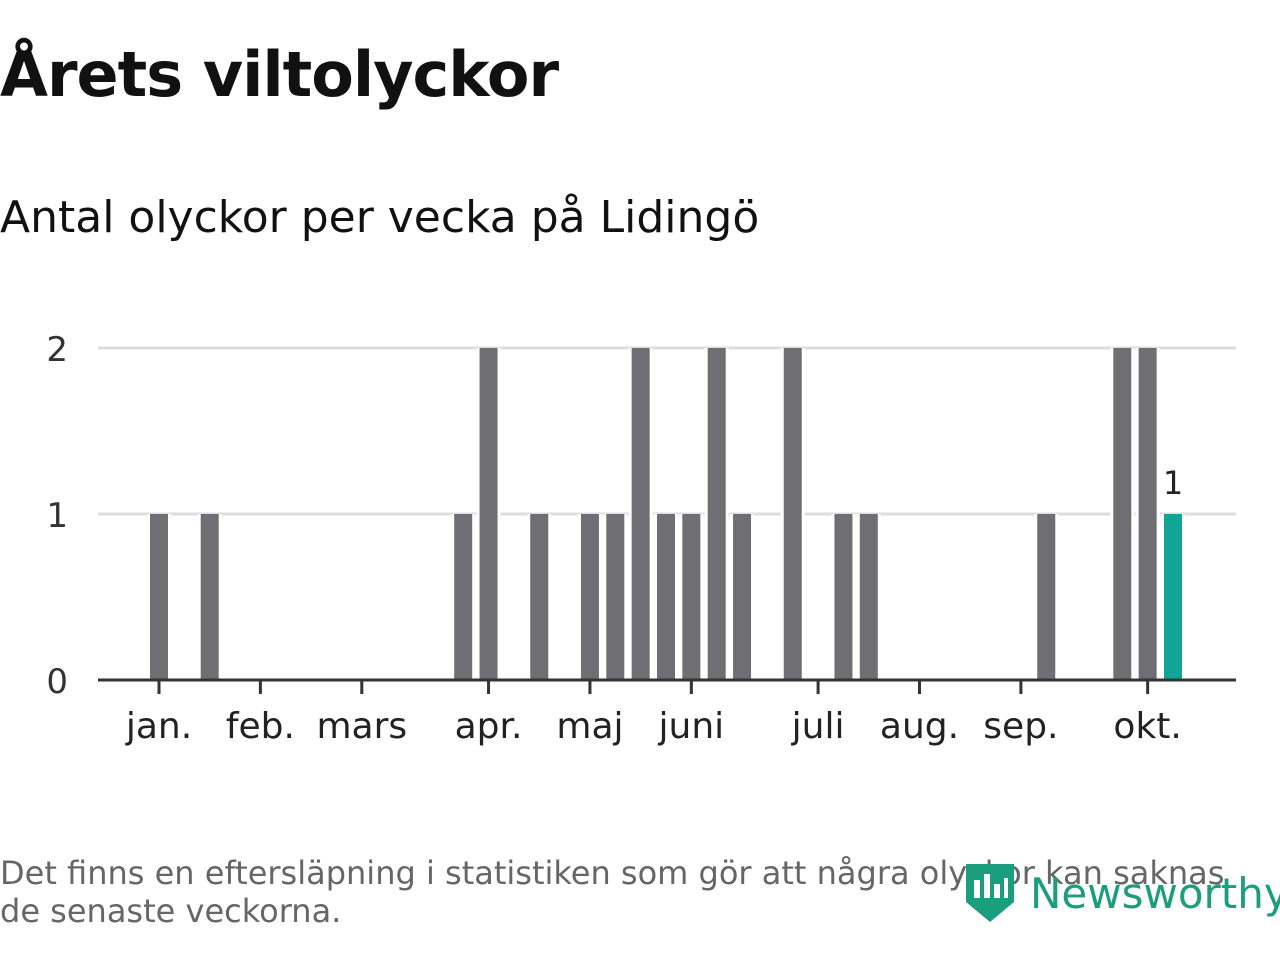 The image size is (1280, 960). Describe the element at coordinates (1147, 726) in the screenshot. I see `x-tick-label: okt.` at that location.